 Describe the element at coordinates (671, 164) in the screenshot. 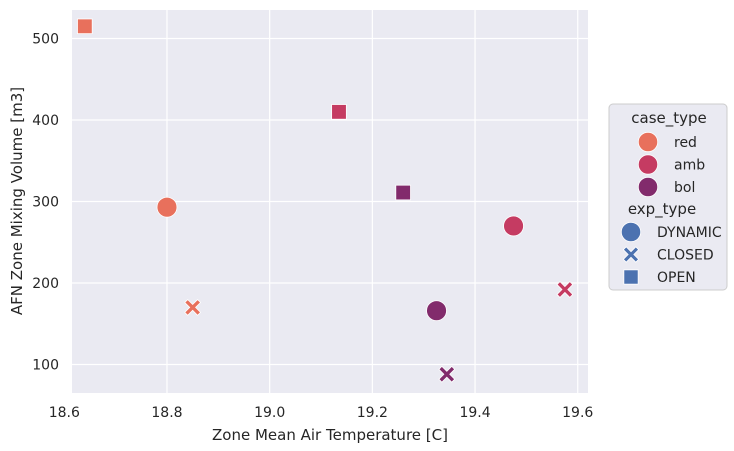

I see `legend-case-items: red amb bol` at that location.